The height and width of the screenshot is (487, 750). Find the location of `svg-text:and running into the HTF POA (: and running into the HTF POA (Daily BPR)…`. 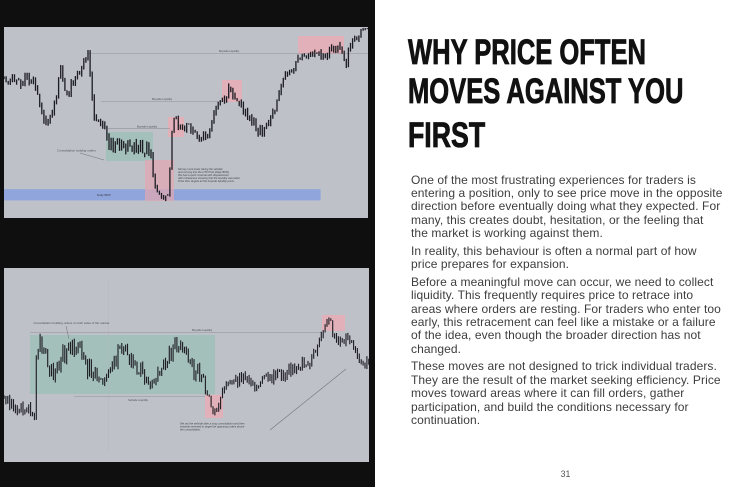

svg-text:and running into the HTF POA (: and running into the HTF POA (Daily BPR)… is located at coordinates (204, 172).